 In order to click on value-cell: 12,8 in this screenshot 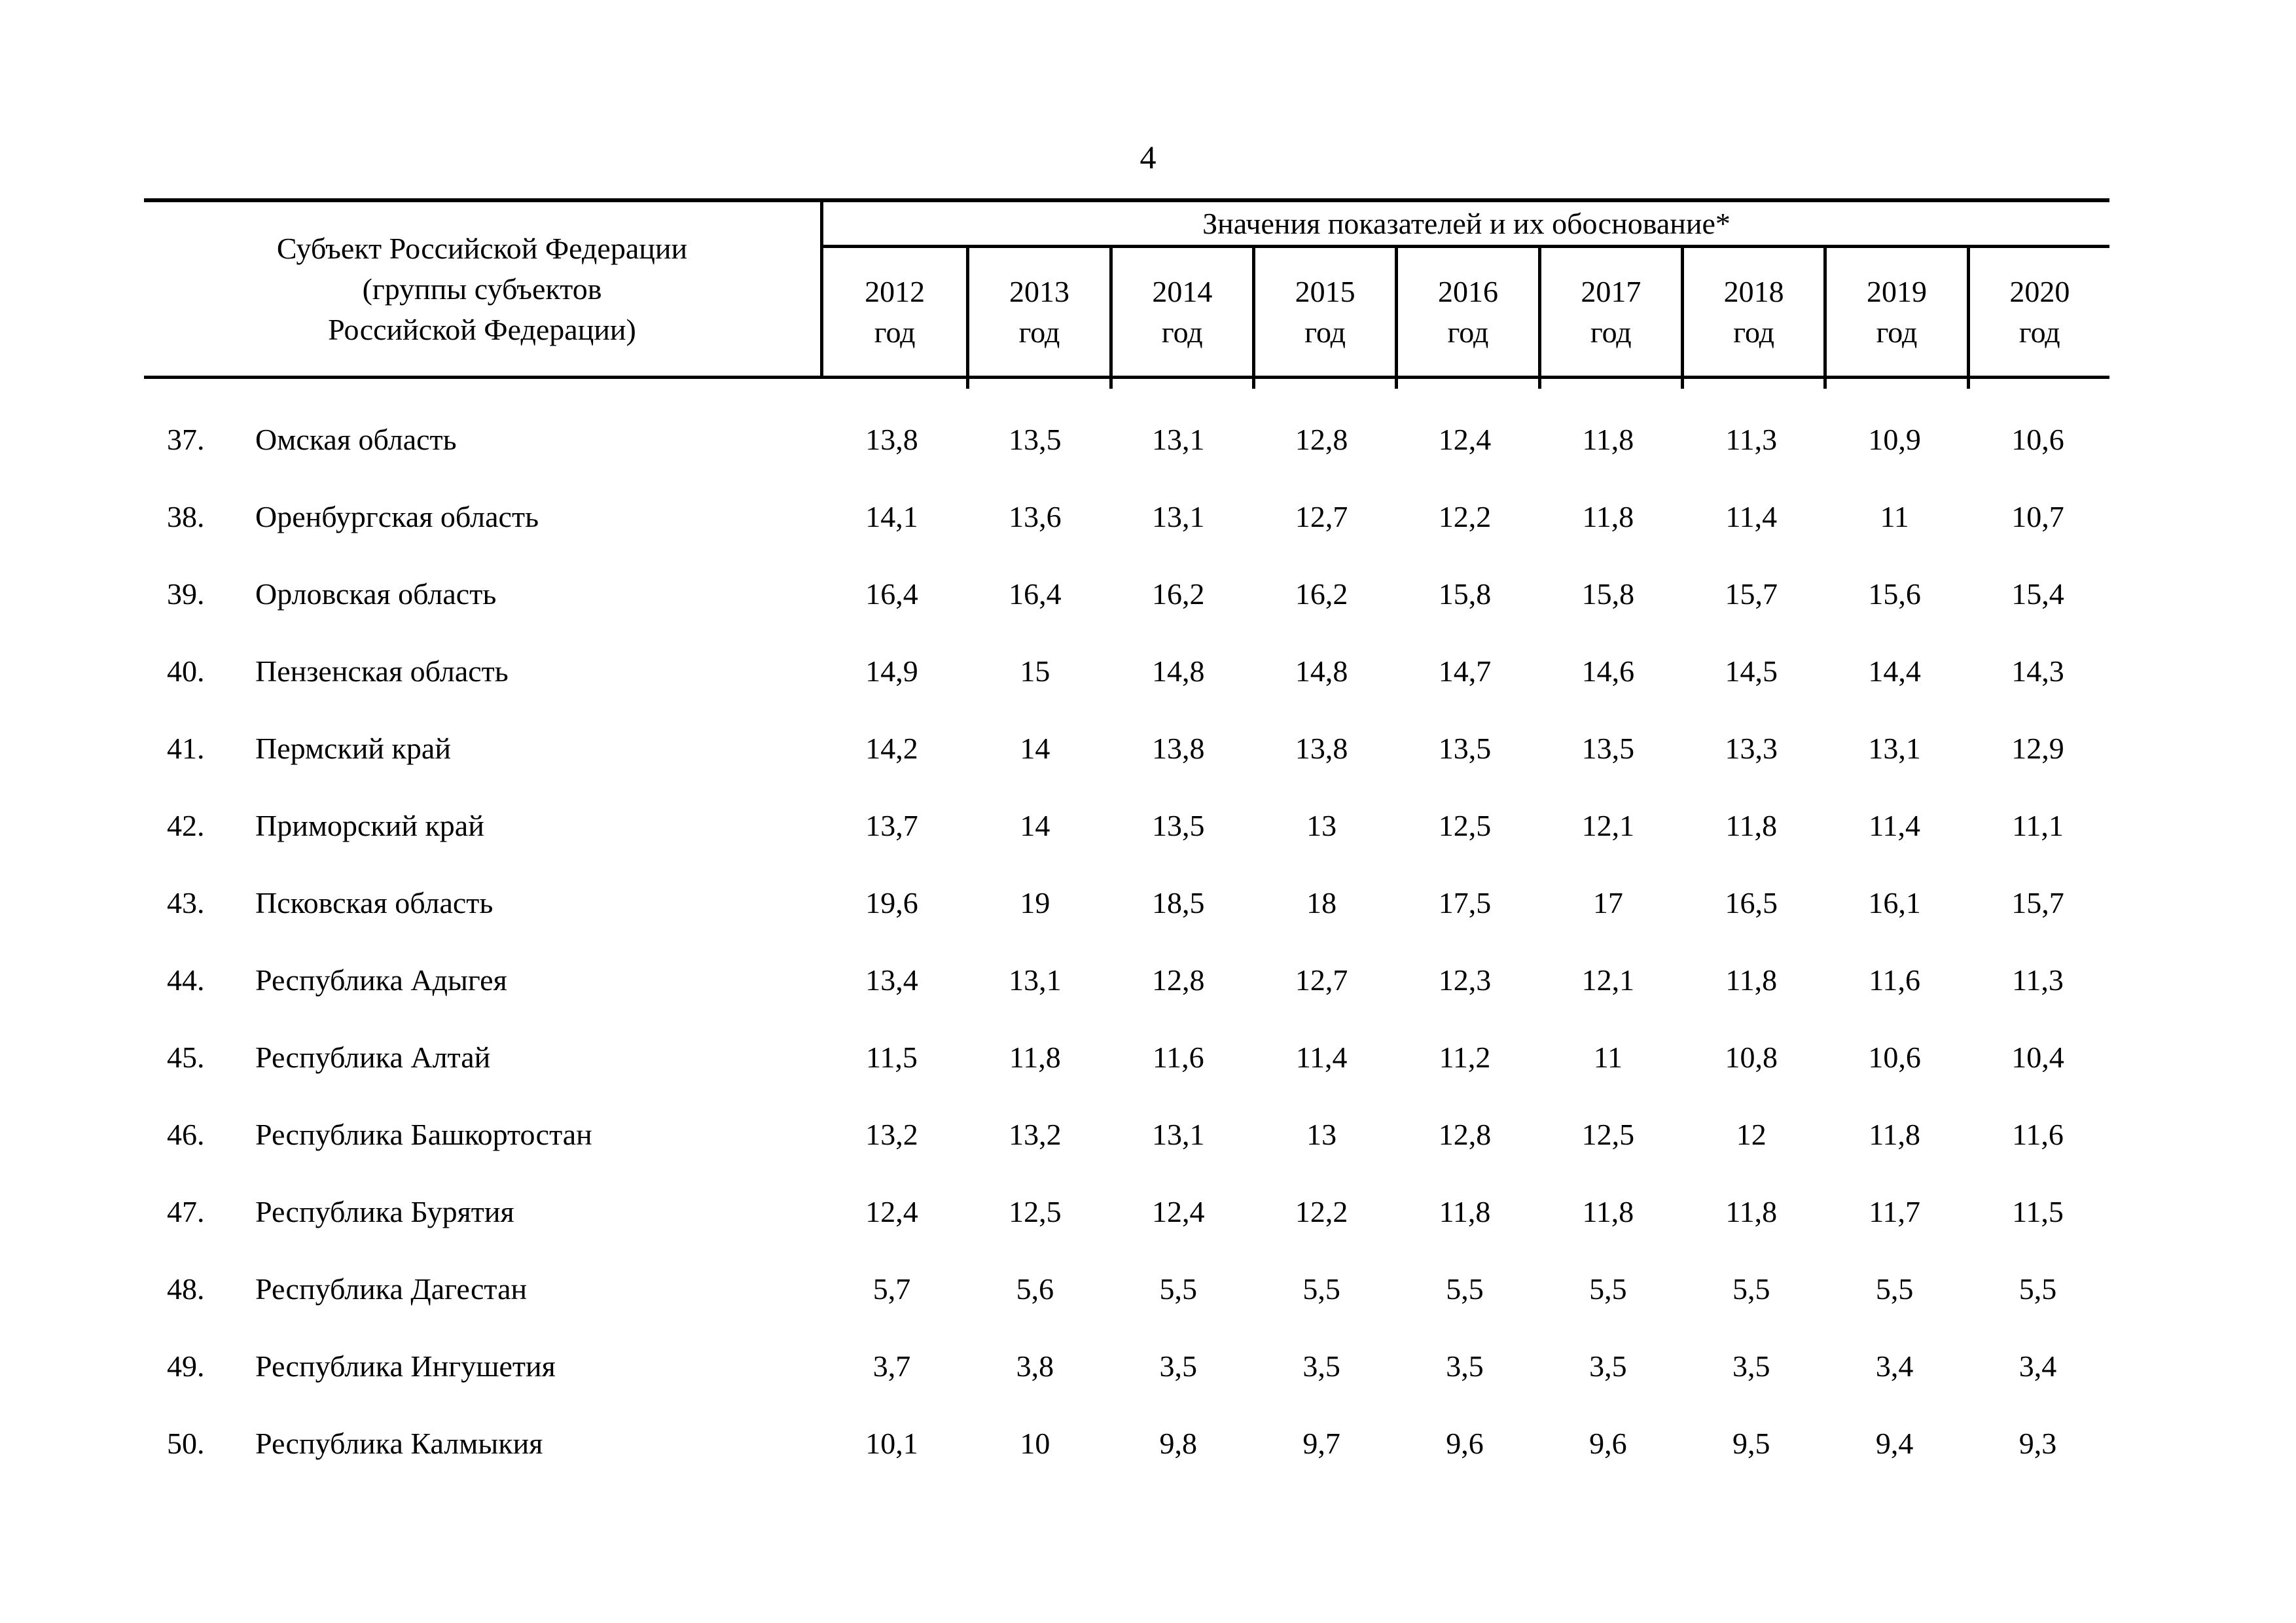, I will do `click(1178, 980)`.